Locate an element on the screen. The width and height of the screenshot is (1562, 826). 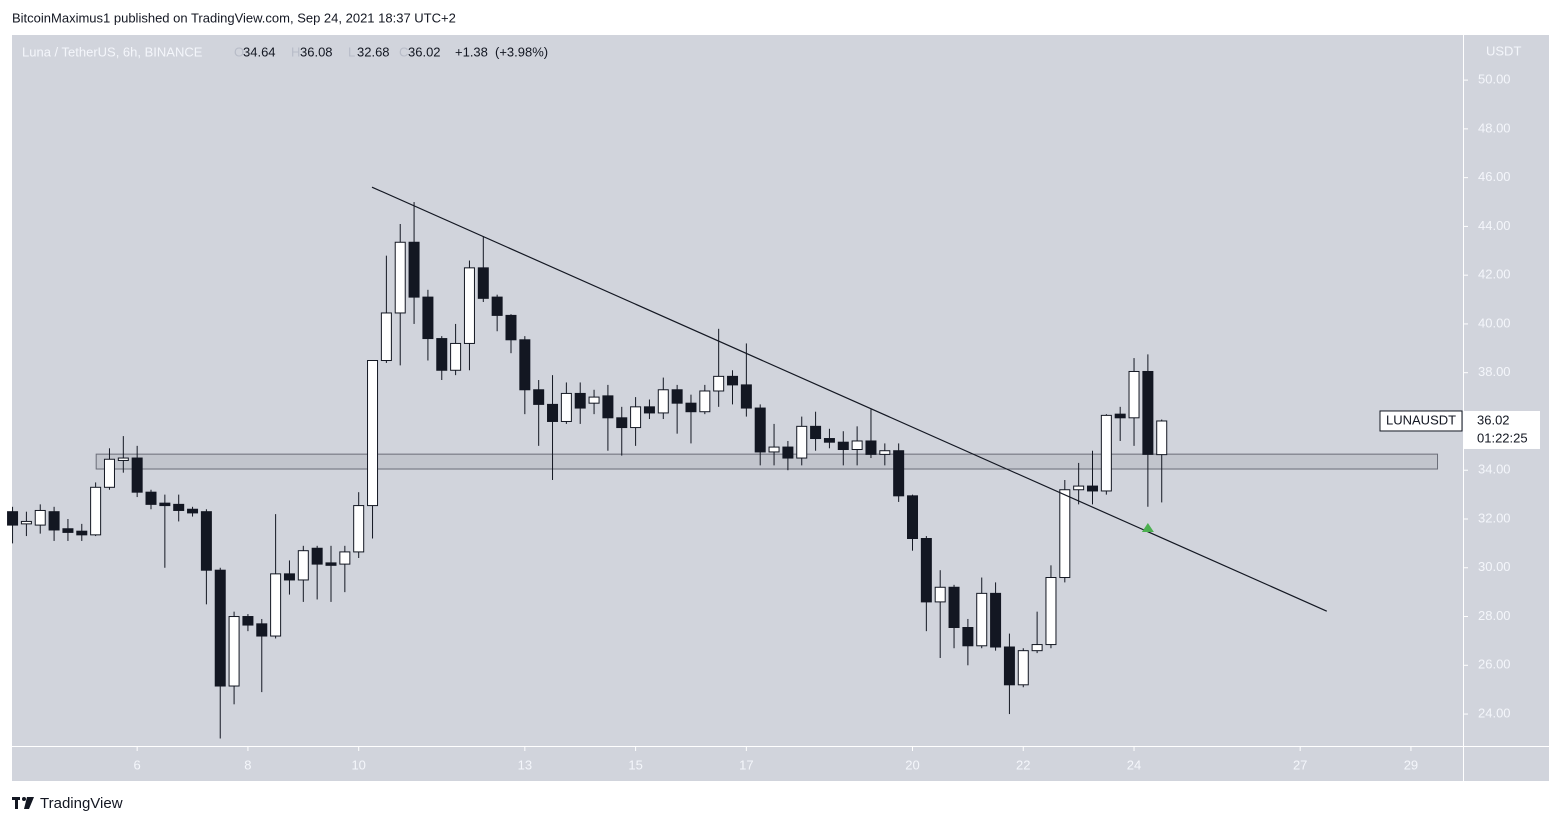
watermark: TradingView is located at coordinates (81, 803).